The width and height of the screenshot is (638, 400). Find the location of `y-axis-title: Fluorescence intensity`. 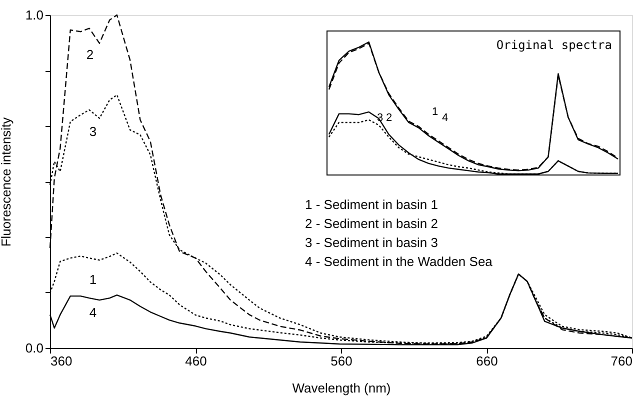

y-axis-title: Fluorescence intensity is located at coordinates (7, 181).